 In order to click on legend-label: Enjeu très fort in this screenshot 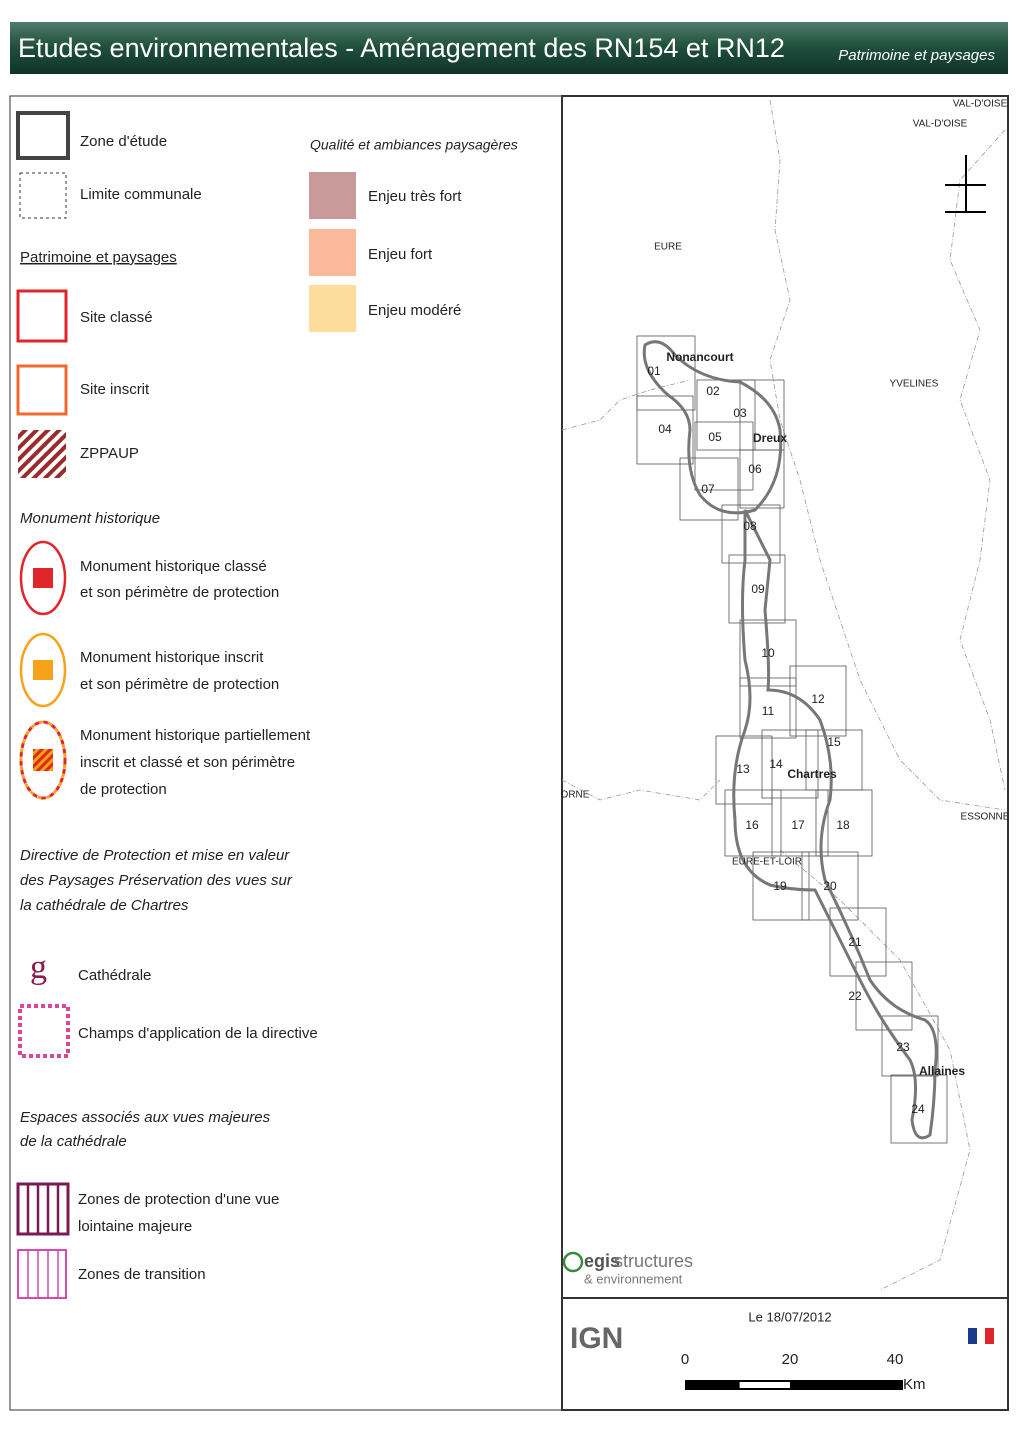, I will do `click(415, 196)`.